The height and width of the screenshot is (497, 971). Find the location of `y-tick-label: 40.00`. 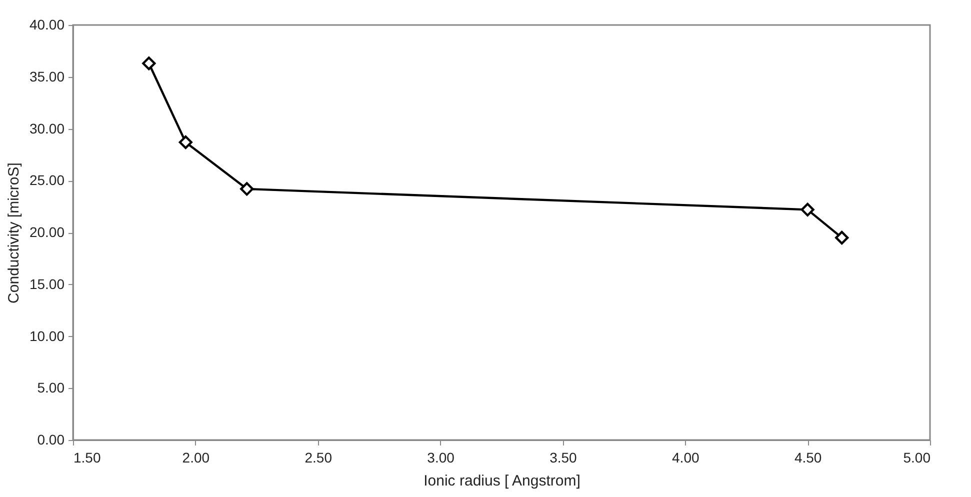

y-tick-label: 40.00 is located at coordinates (47, 24).